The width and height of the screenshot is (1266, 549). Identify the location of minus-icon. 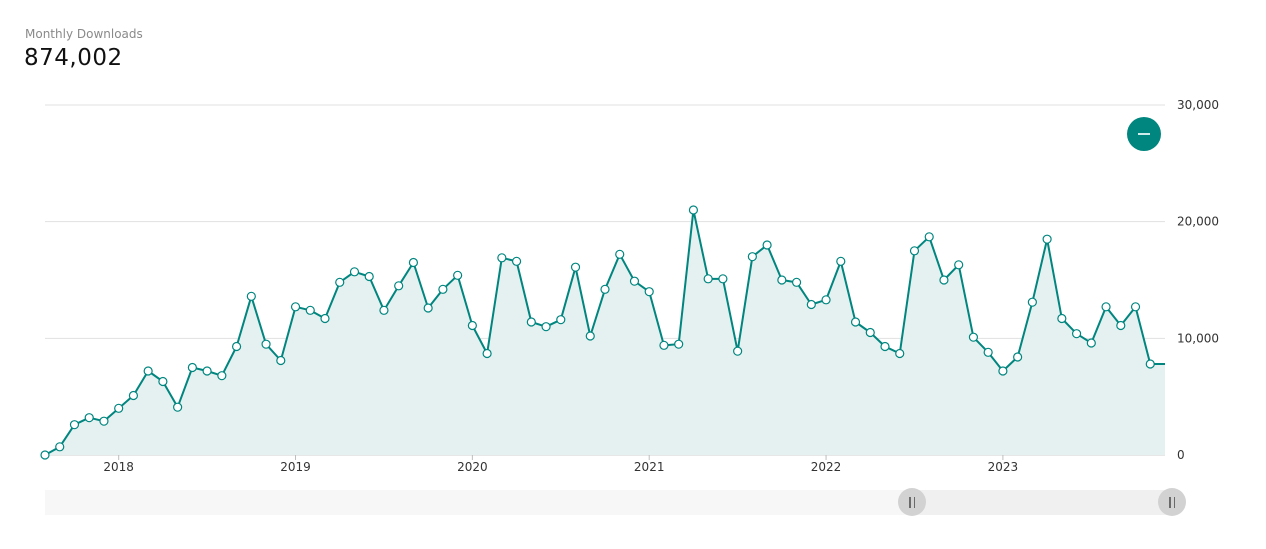
(1144, 134).